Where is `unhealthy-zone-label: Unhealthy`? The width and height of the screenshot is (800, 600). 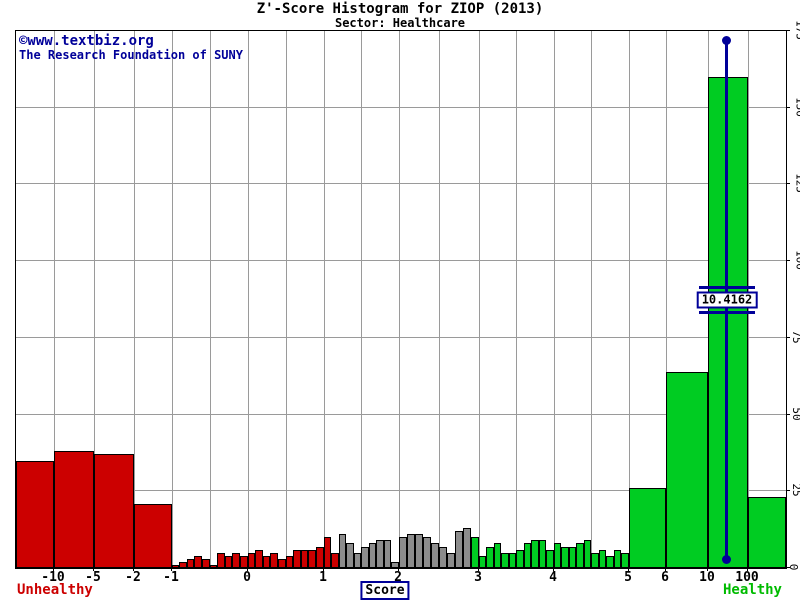 unhealthy-zone-label: Unhealthy is located at coordinates (55, 590).